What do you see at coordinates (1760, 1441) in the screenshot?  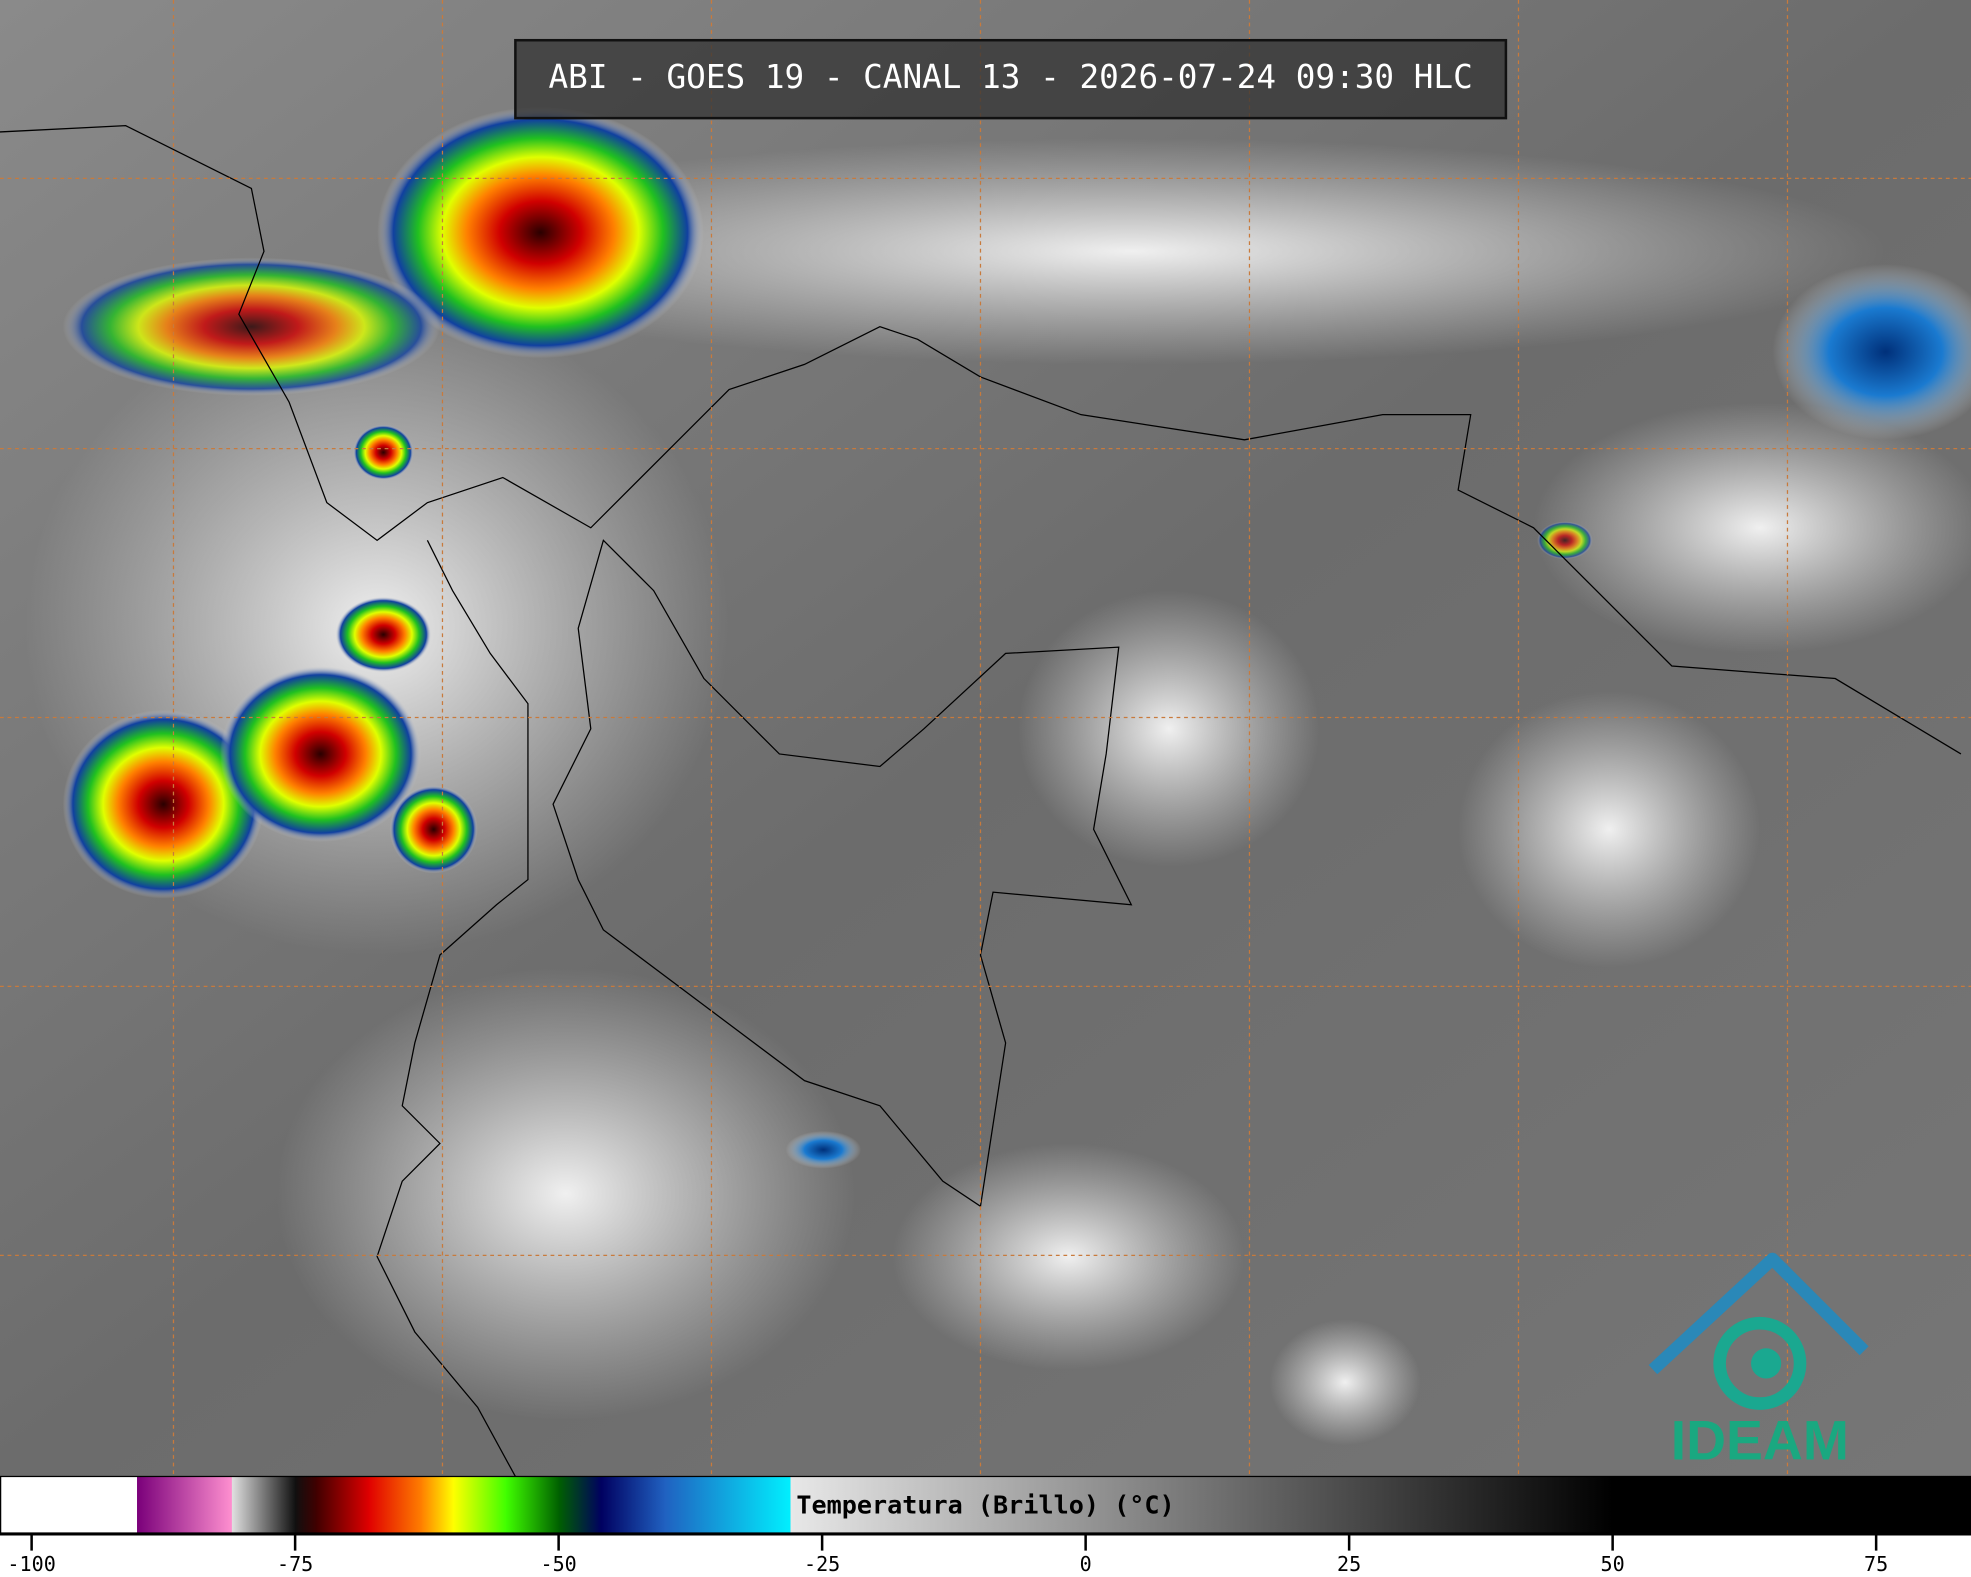 I see `logo-text: IDEAM` at bounding box center [1760, 1441].